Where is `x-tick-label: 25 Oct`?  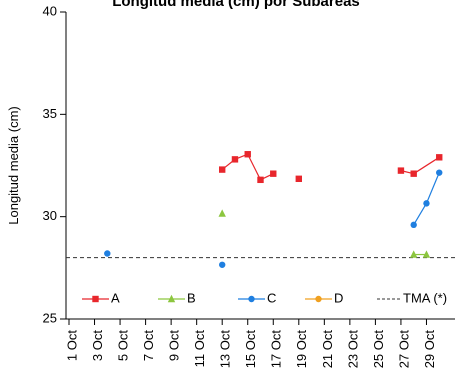 x-tick-label: 25 Oct is located at coordinates (378, 349).